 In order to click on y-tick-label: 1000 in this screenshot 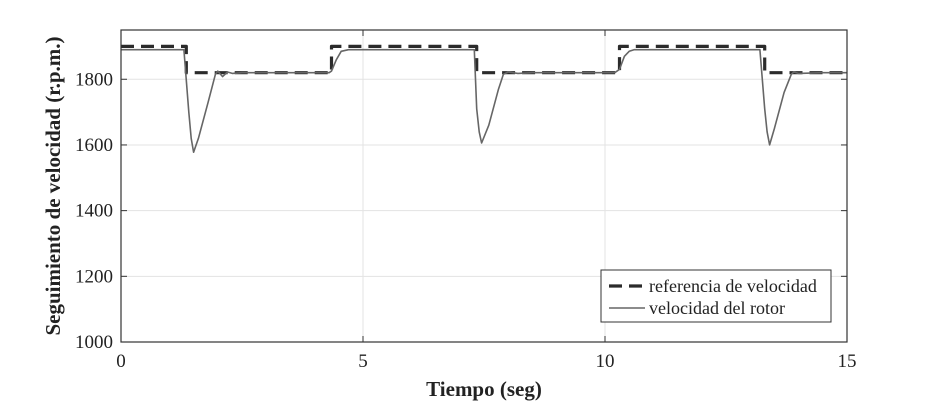, I will do `click(94, 342)`.